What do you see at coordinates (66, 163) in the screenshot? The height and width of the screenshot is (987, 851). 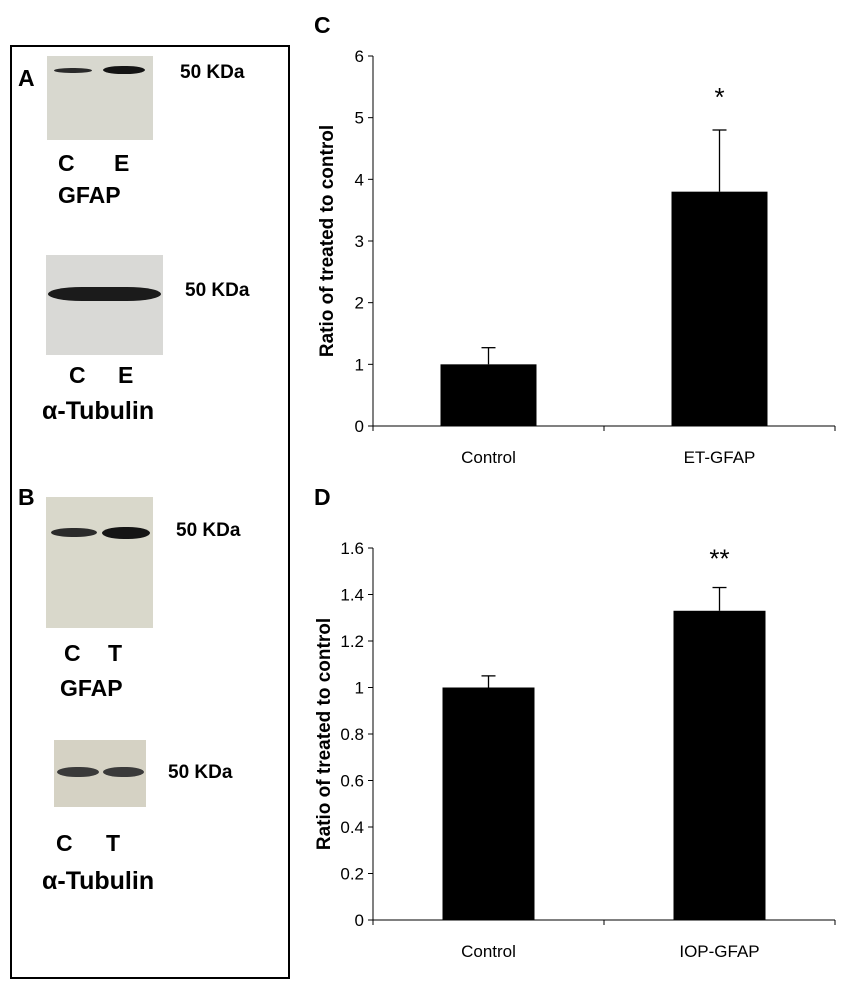 I see `lane-a-gfap-c: C` at bounding box center [66, 163].